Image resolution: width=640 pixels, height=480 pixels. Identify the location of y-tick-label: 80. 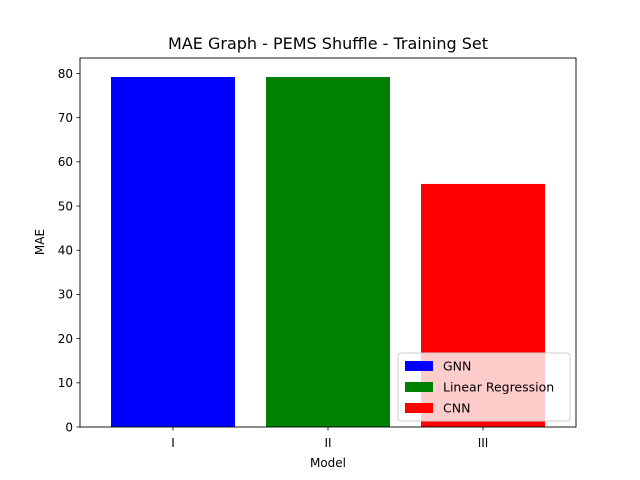
(65, 74).